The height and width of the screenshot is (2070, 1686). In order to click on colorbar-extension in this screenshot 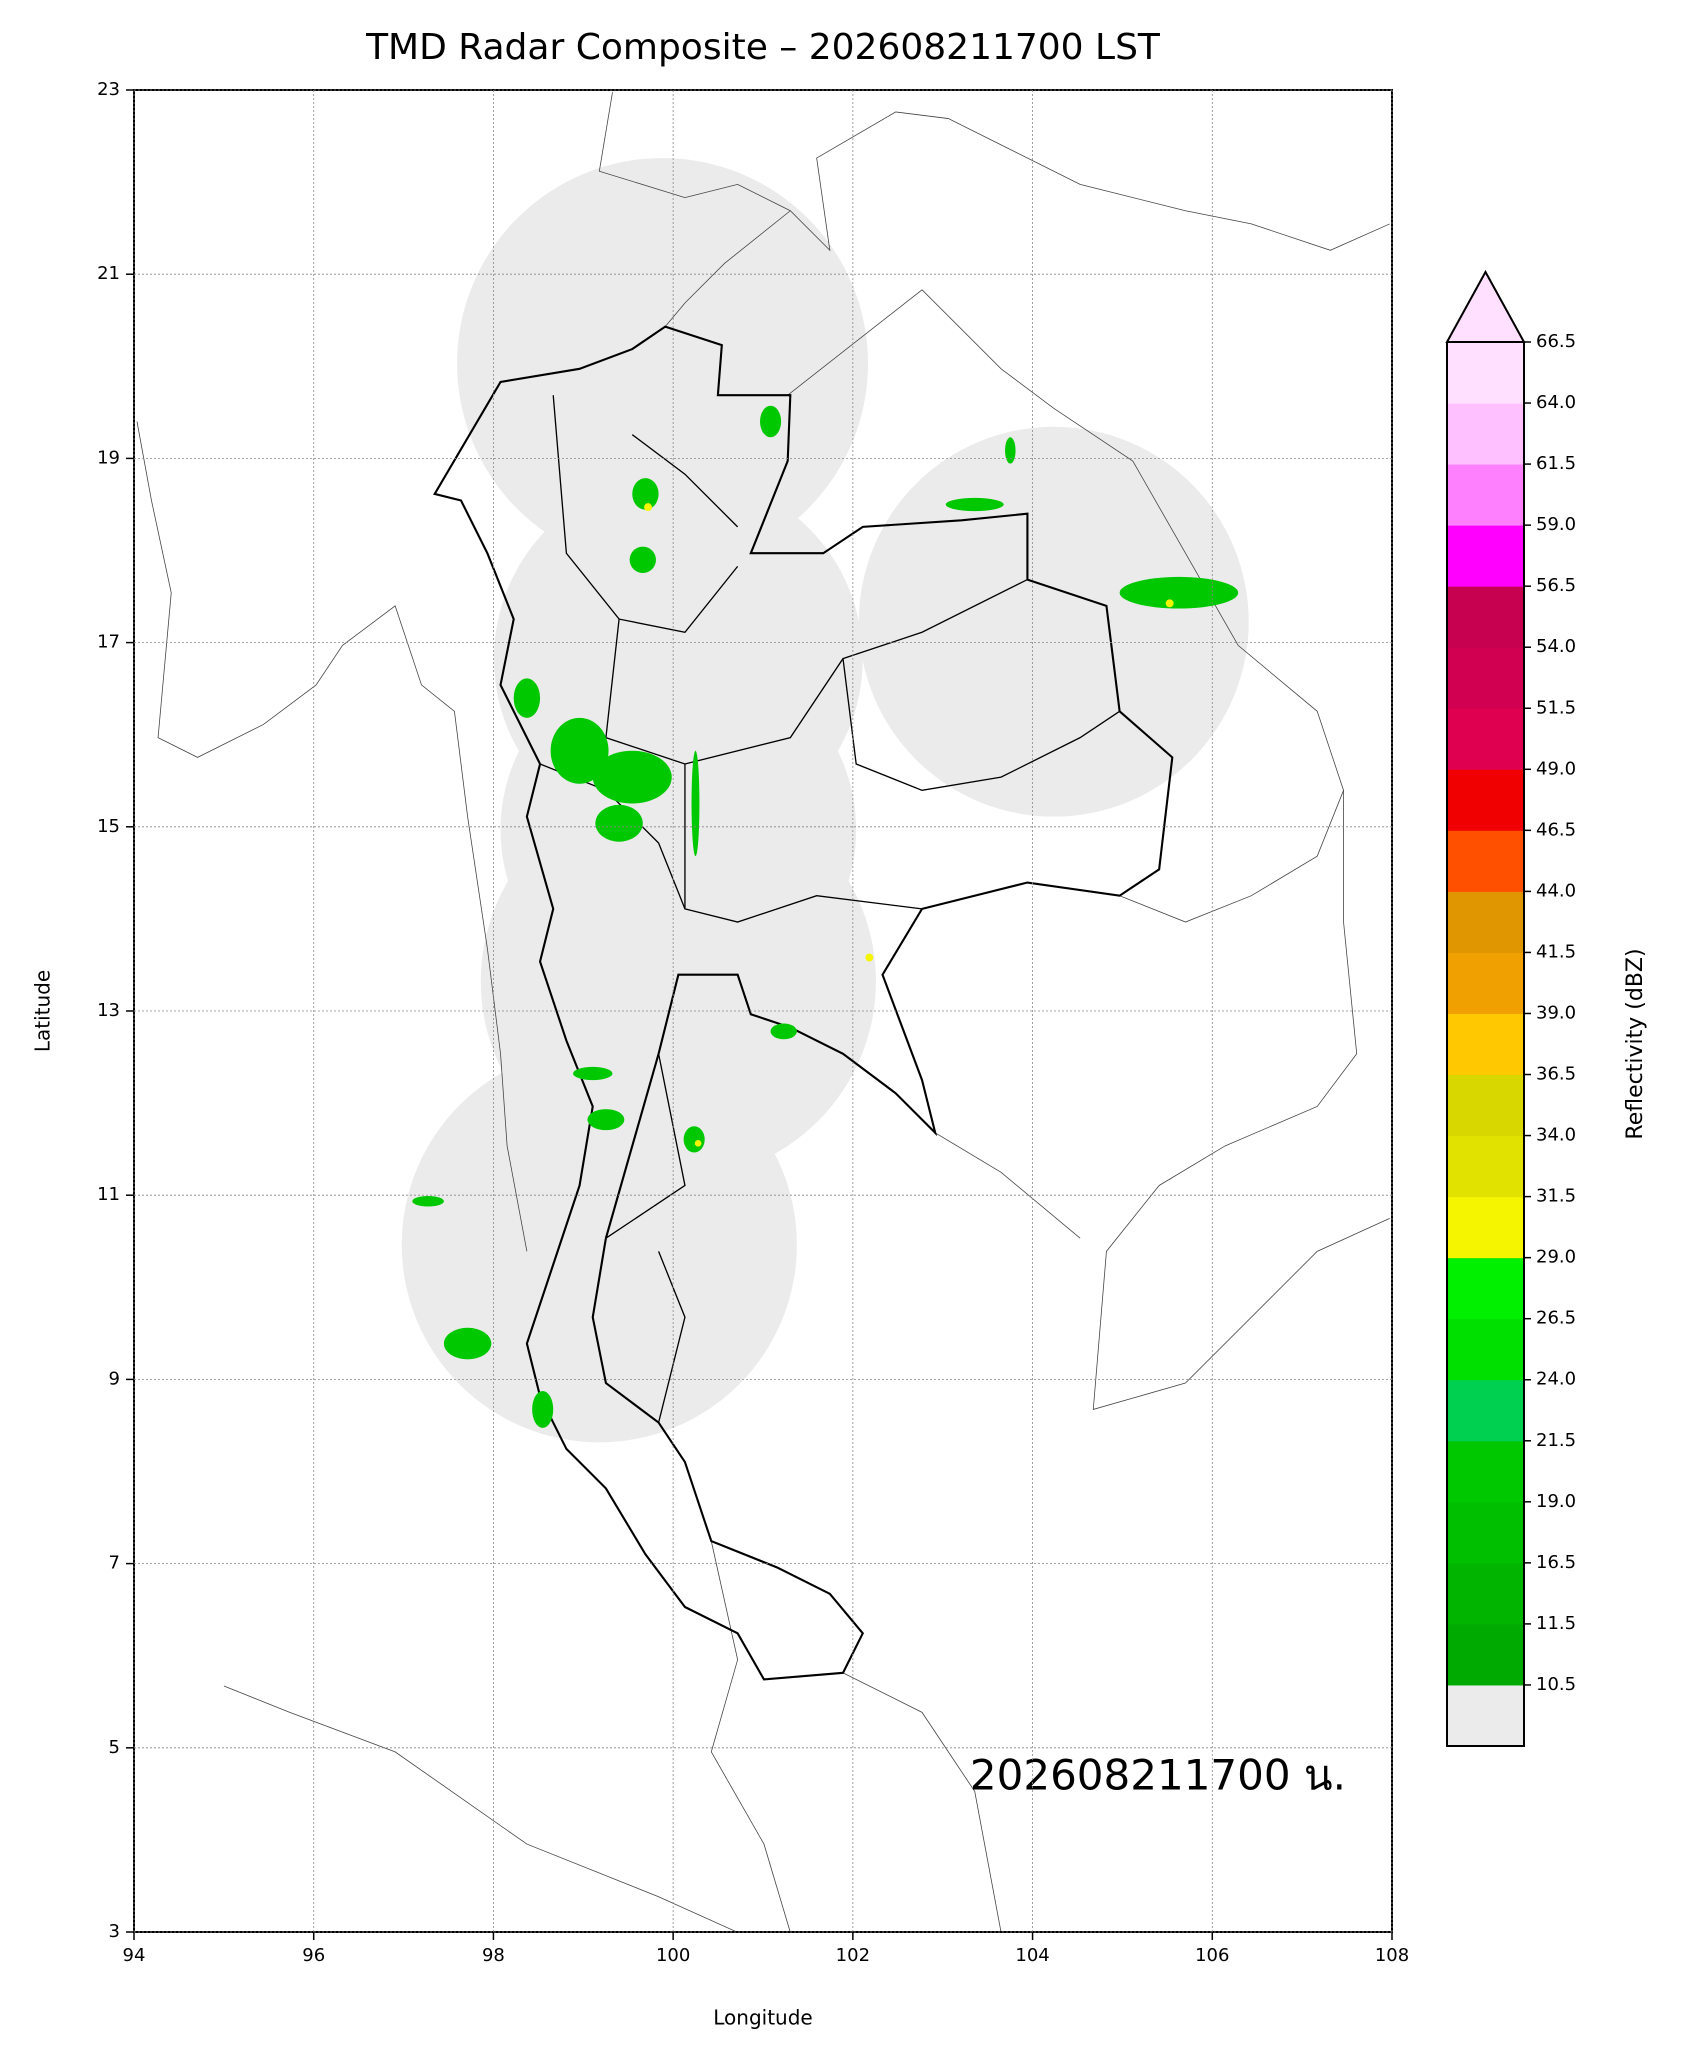, I will do `click(1485, 306)`.